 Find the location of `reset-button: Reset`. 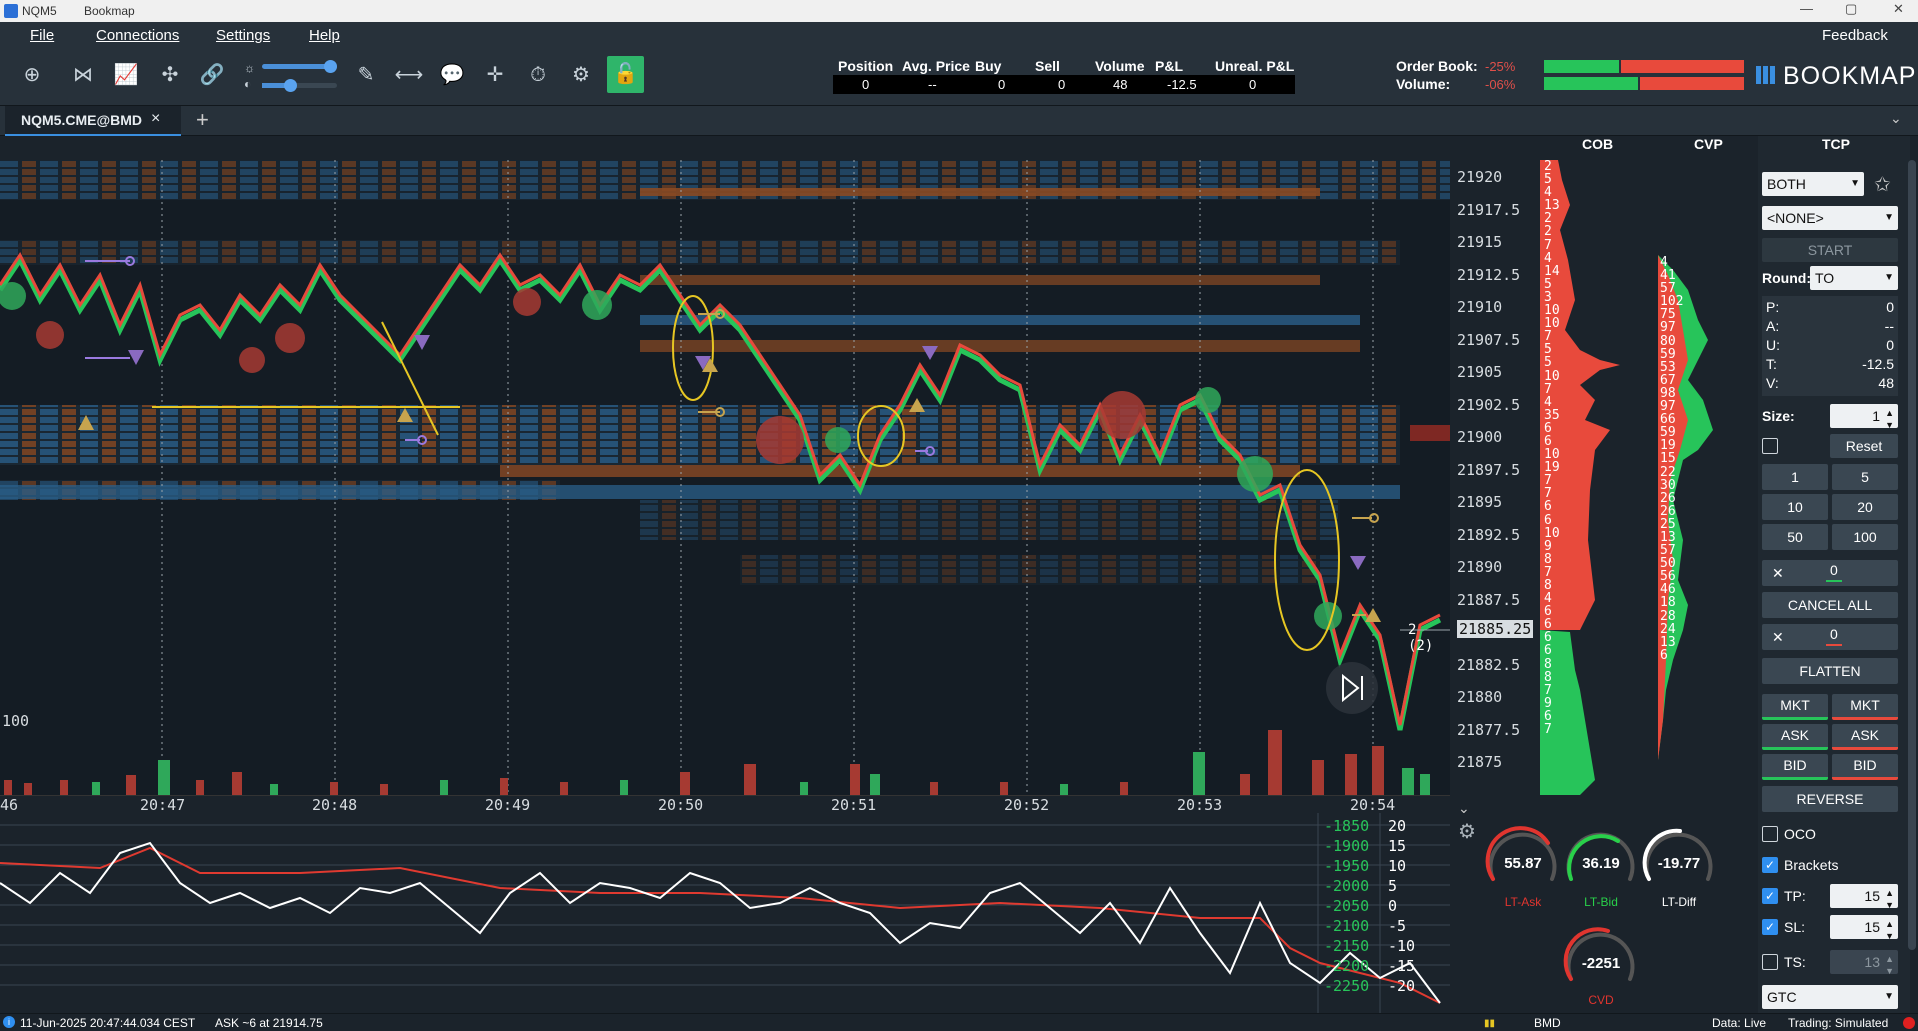

reset-button: Reset is located at coordinates (1864, 446).